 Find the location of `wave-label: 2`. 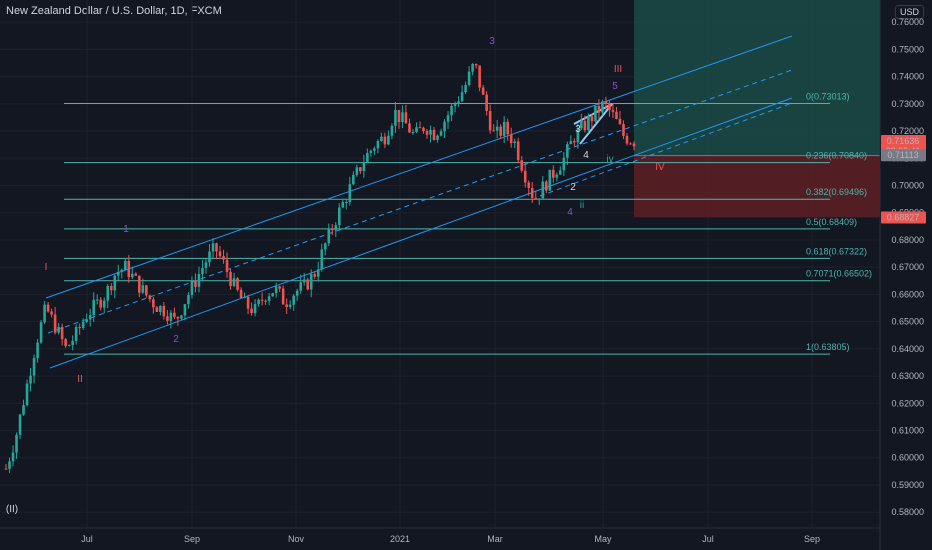

wave-label: 2 is located at coordinates (573, 187).